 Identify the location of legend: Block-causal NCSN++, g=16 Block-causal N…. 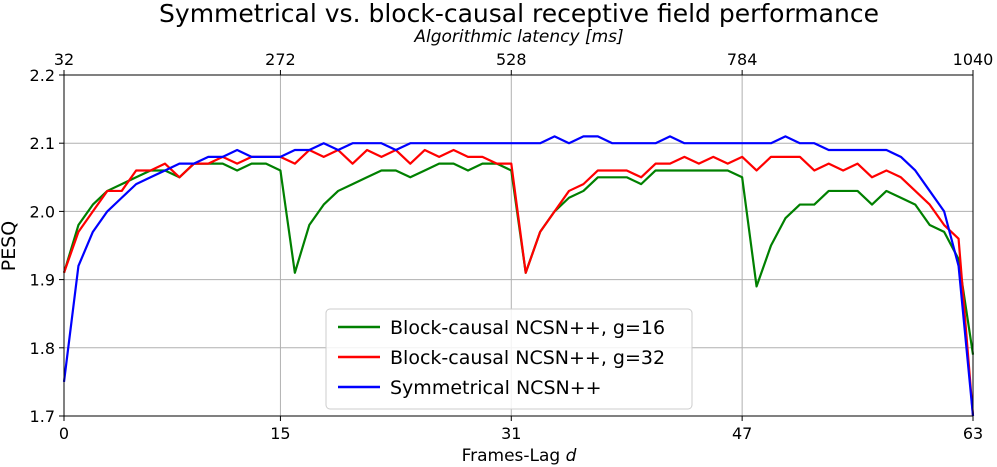
(509, 359).